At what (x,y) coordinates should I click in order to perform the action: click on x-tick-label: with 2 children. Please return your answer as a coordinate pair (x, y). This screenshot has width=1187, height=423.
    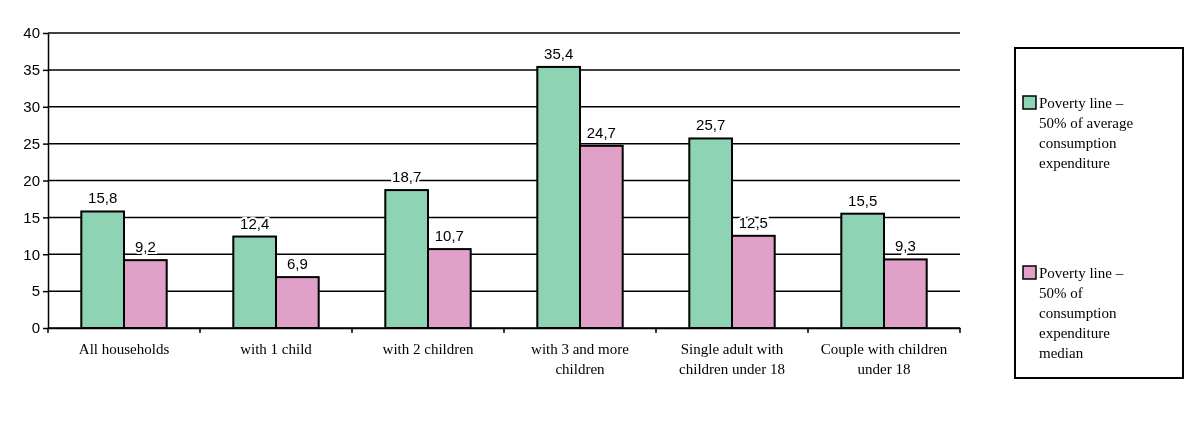
    Looking at the image, I should click on (428, 349).